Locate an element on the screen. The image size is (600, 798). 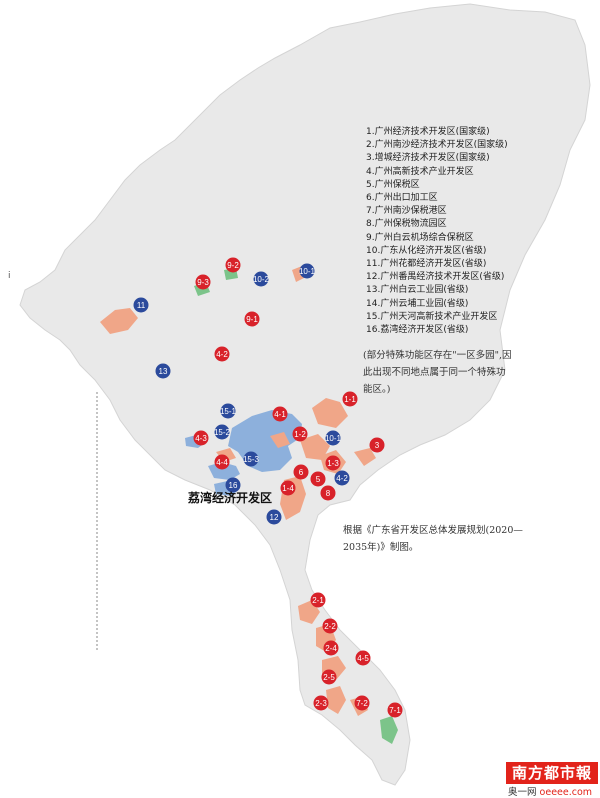
brand-sub-site: oeeee.com is located at coordinates (566, 792).